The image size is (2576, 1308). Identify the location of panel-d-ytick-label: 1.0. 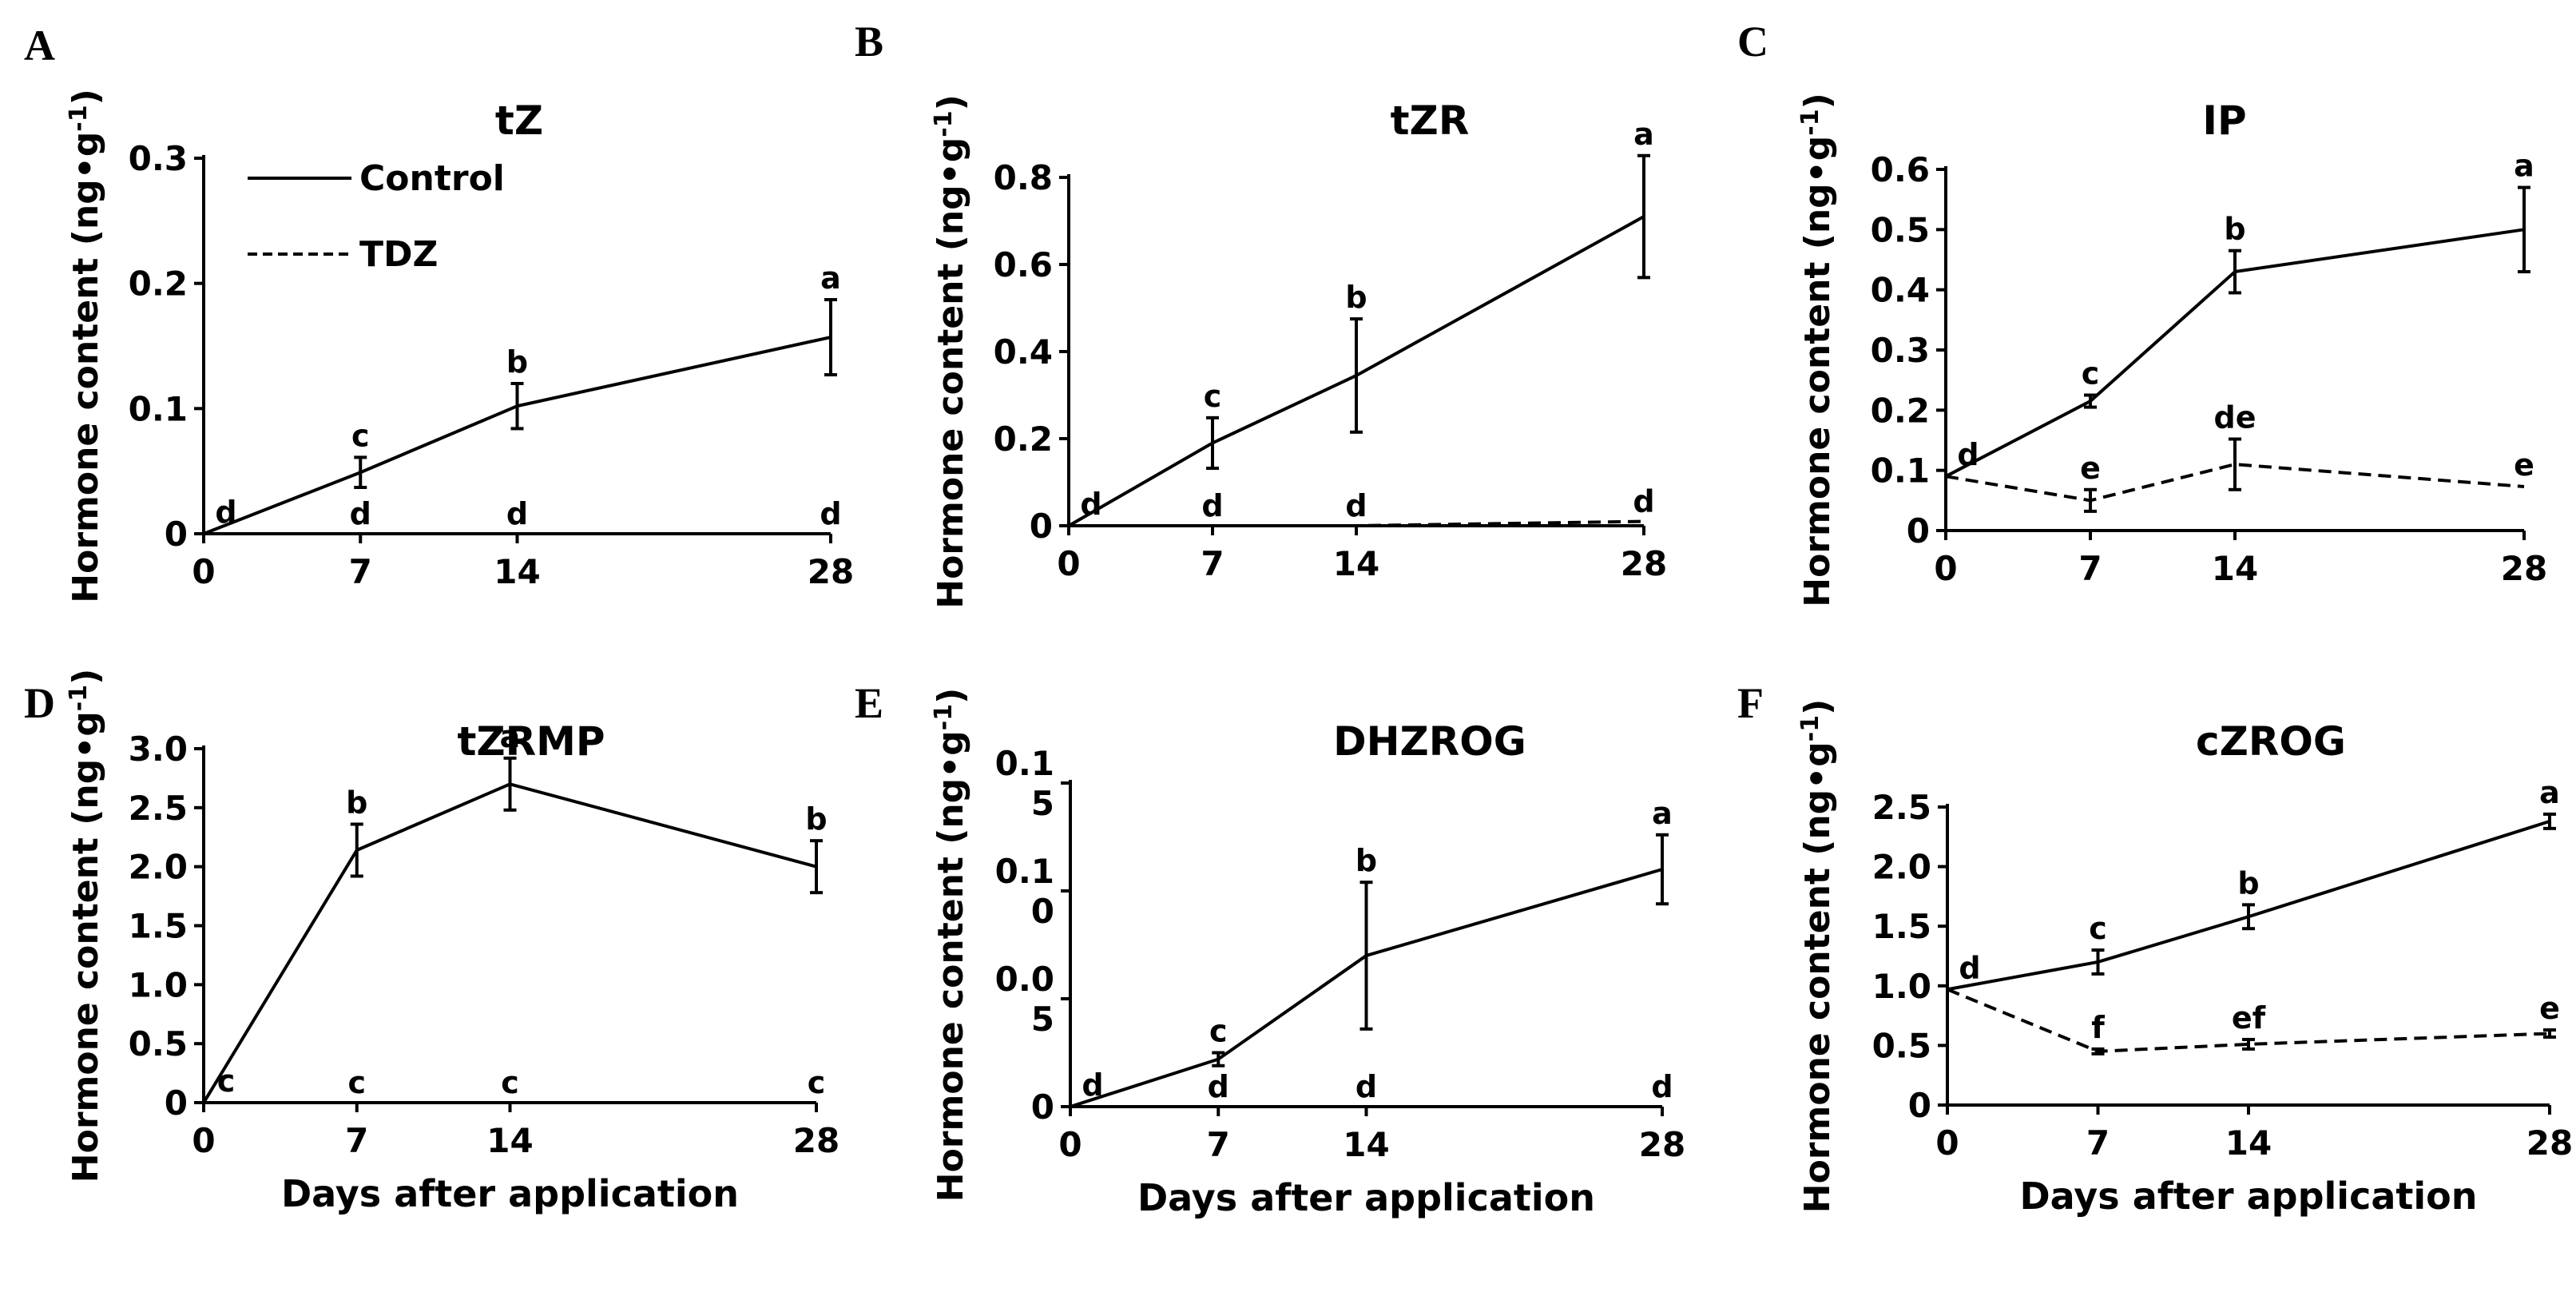
(158, 984).